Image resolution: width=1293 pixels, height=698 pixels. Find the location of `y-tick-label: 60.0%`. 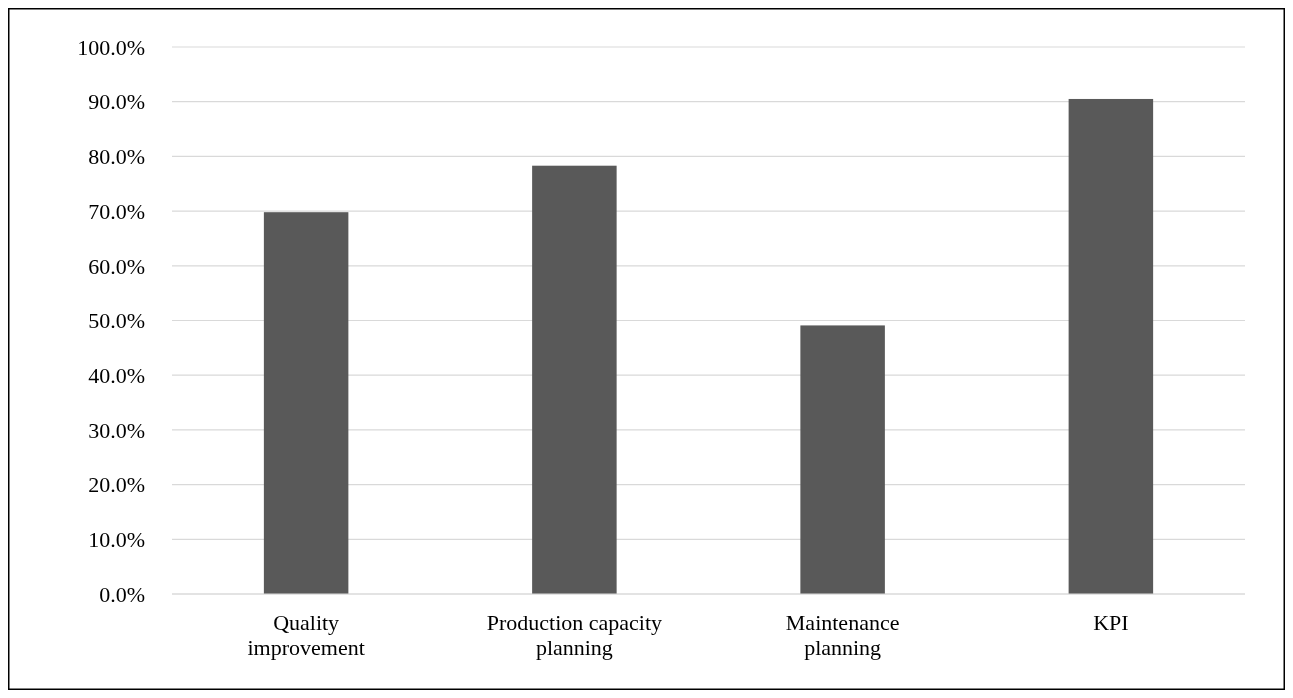

y-tick-label: 60.0% is located at coordinates (116, 266).